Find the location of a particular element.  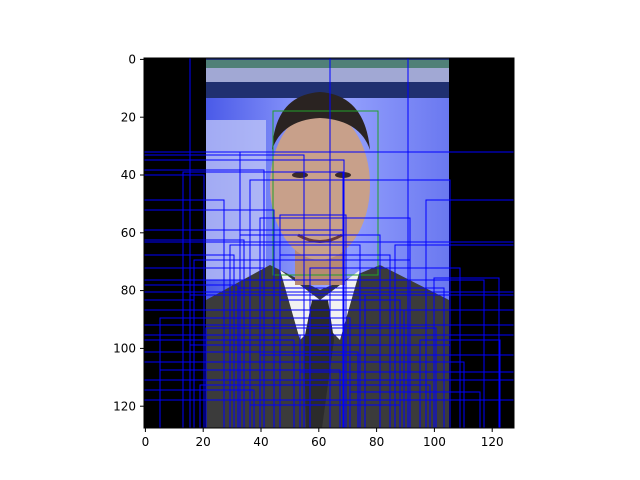

photo-ticker-stripe is located at coordinates (327, 64).